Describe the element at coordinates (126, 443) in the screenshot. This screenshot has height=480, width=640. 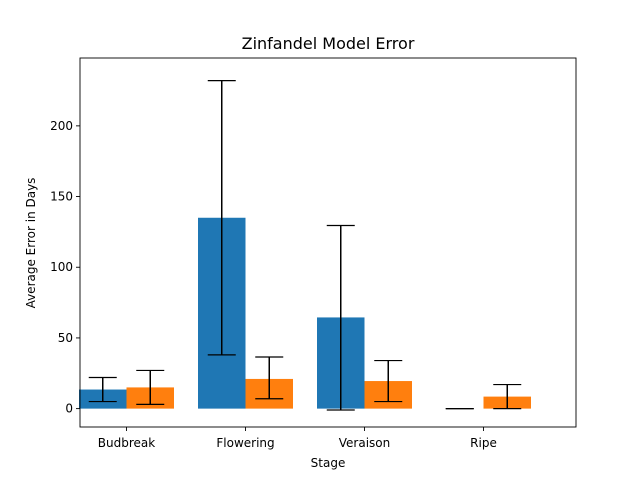
I see `x-tick-label: Budbreak` at that location.